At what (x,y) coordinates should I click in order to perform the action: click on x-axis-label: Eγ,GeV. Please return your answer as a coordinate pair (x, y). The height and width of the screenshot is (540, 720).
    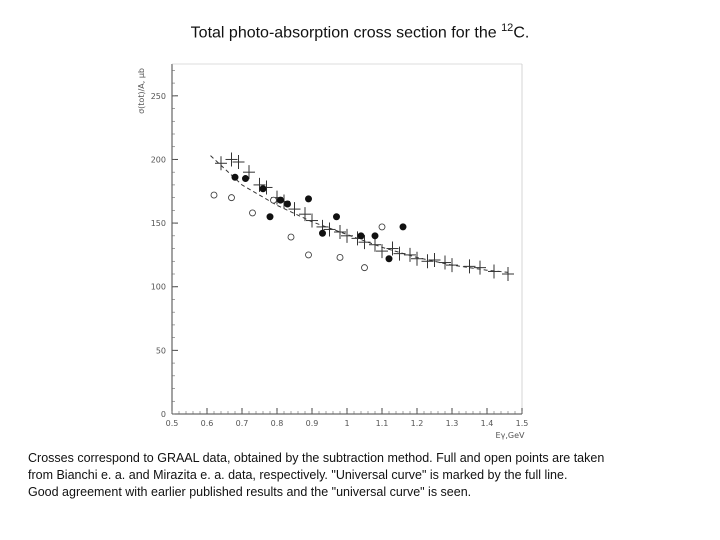
    Looking at the image, I should click on (510, 435).